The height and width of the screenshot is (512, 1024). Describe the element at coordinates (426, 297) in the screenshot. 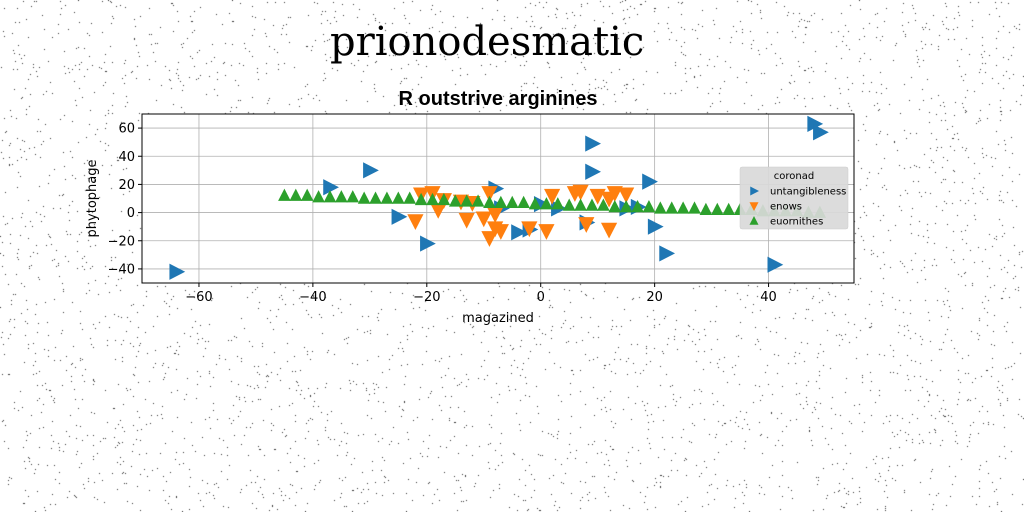

I see `x-tick-label: −20` at that location.